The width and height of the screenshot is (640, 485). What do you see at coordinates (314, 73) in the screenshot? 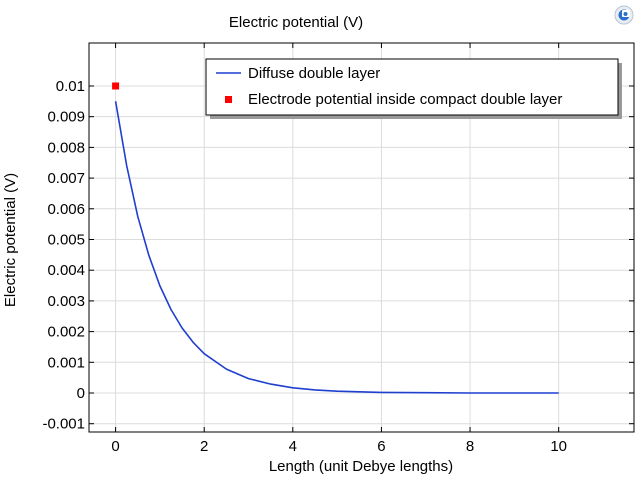
I see `legend-label-diffuse-double-layer: Diffuse double layer` at bounding box center [314, 73].